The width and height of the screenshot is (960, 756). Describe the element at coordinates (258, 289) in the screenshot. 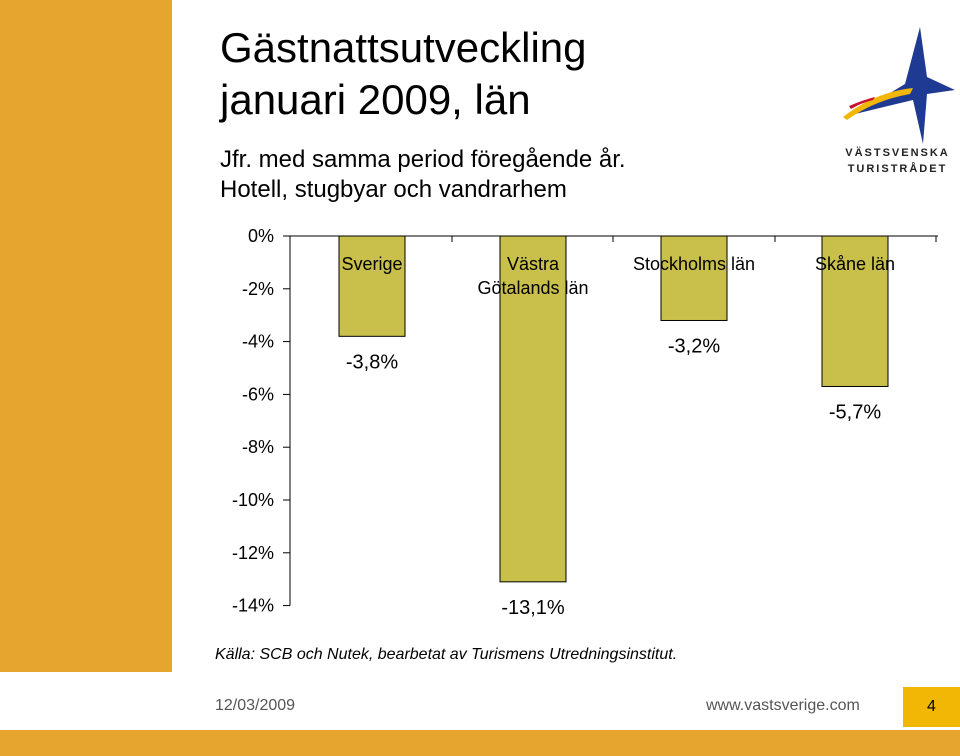

I see `y-tick-label: -2%` at that location.